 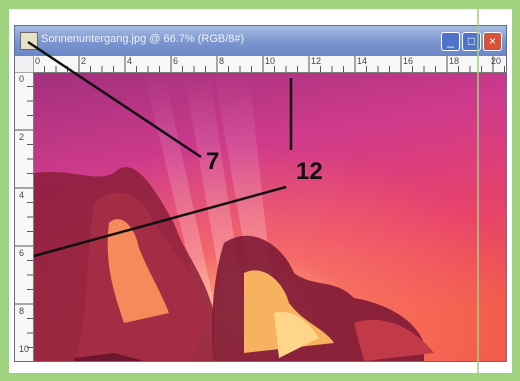 What do you see at coordinates (24, 210) in the screenshot?
I see `vertical-ruler-ticks` at bounding box center [24, 210].